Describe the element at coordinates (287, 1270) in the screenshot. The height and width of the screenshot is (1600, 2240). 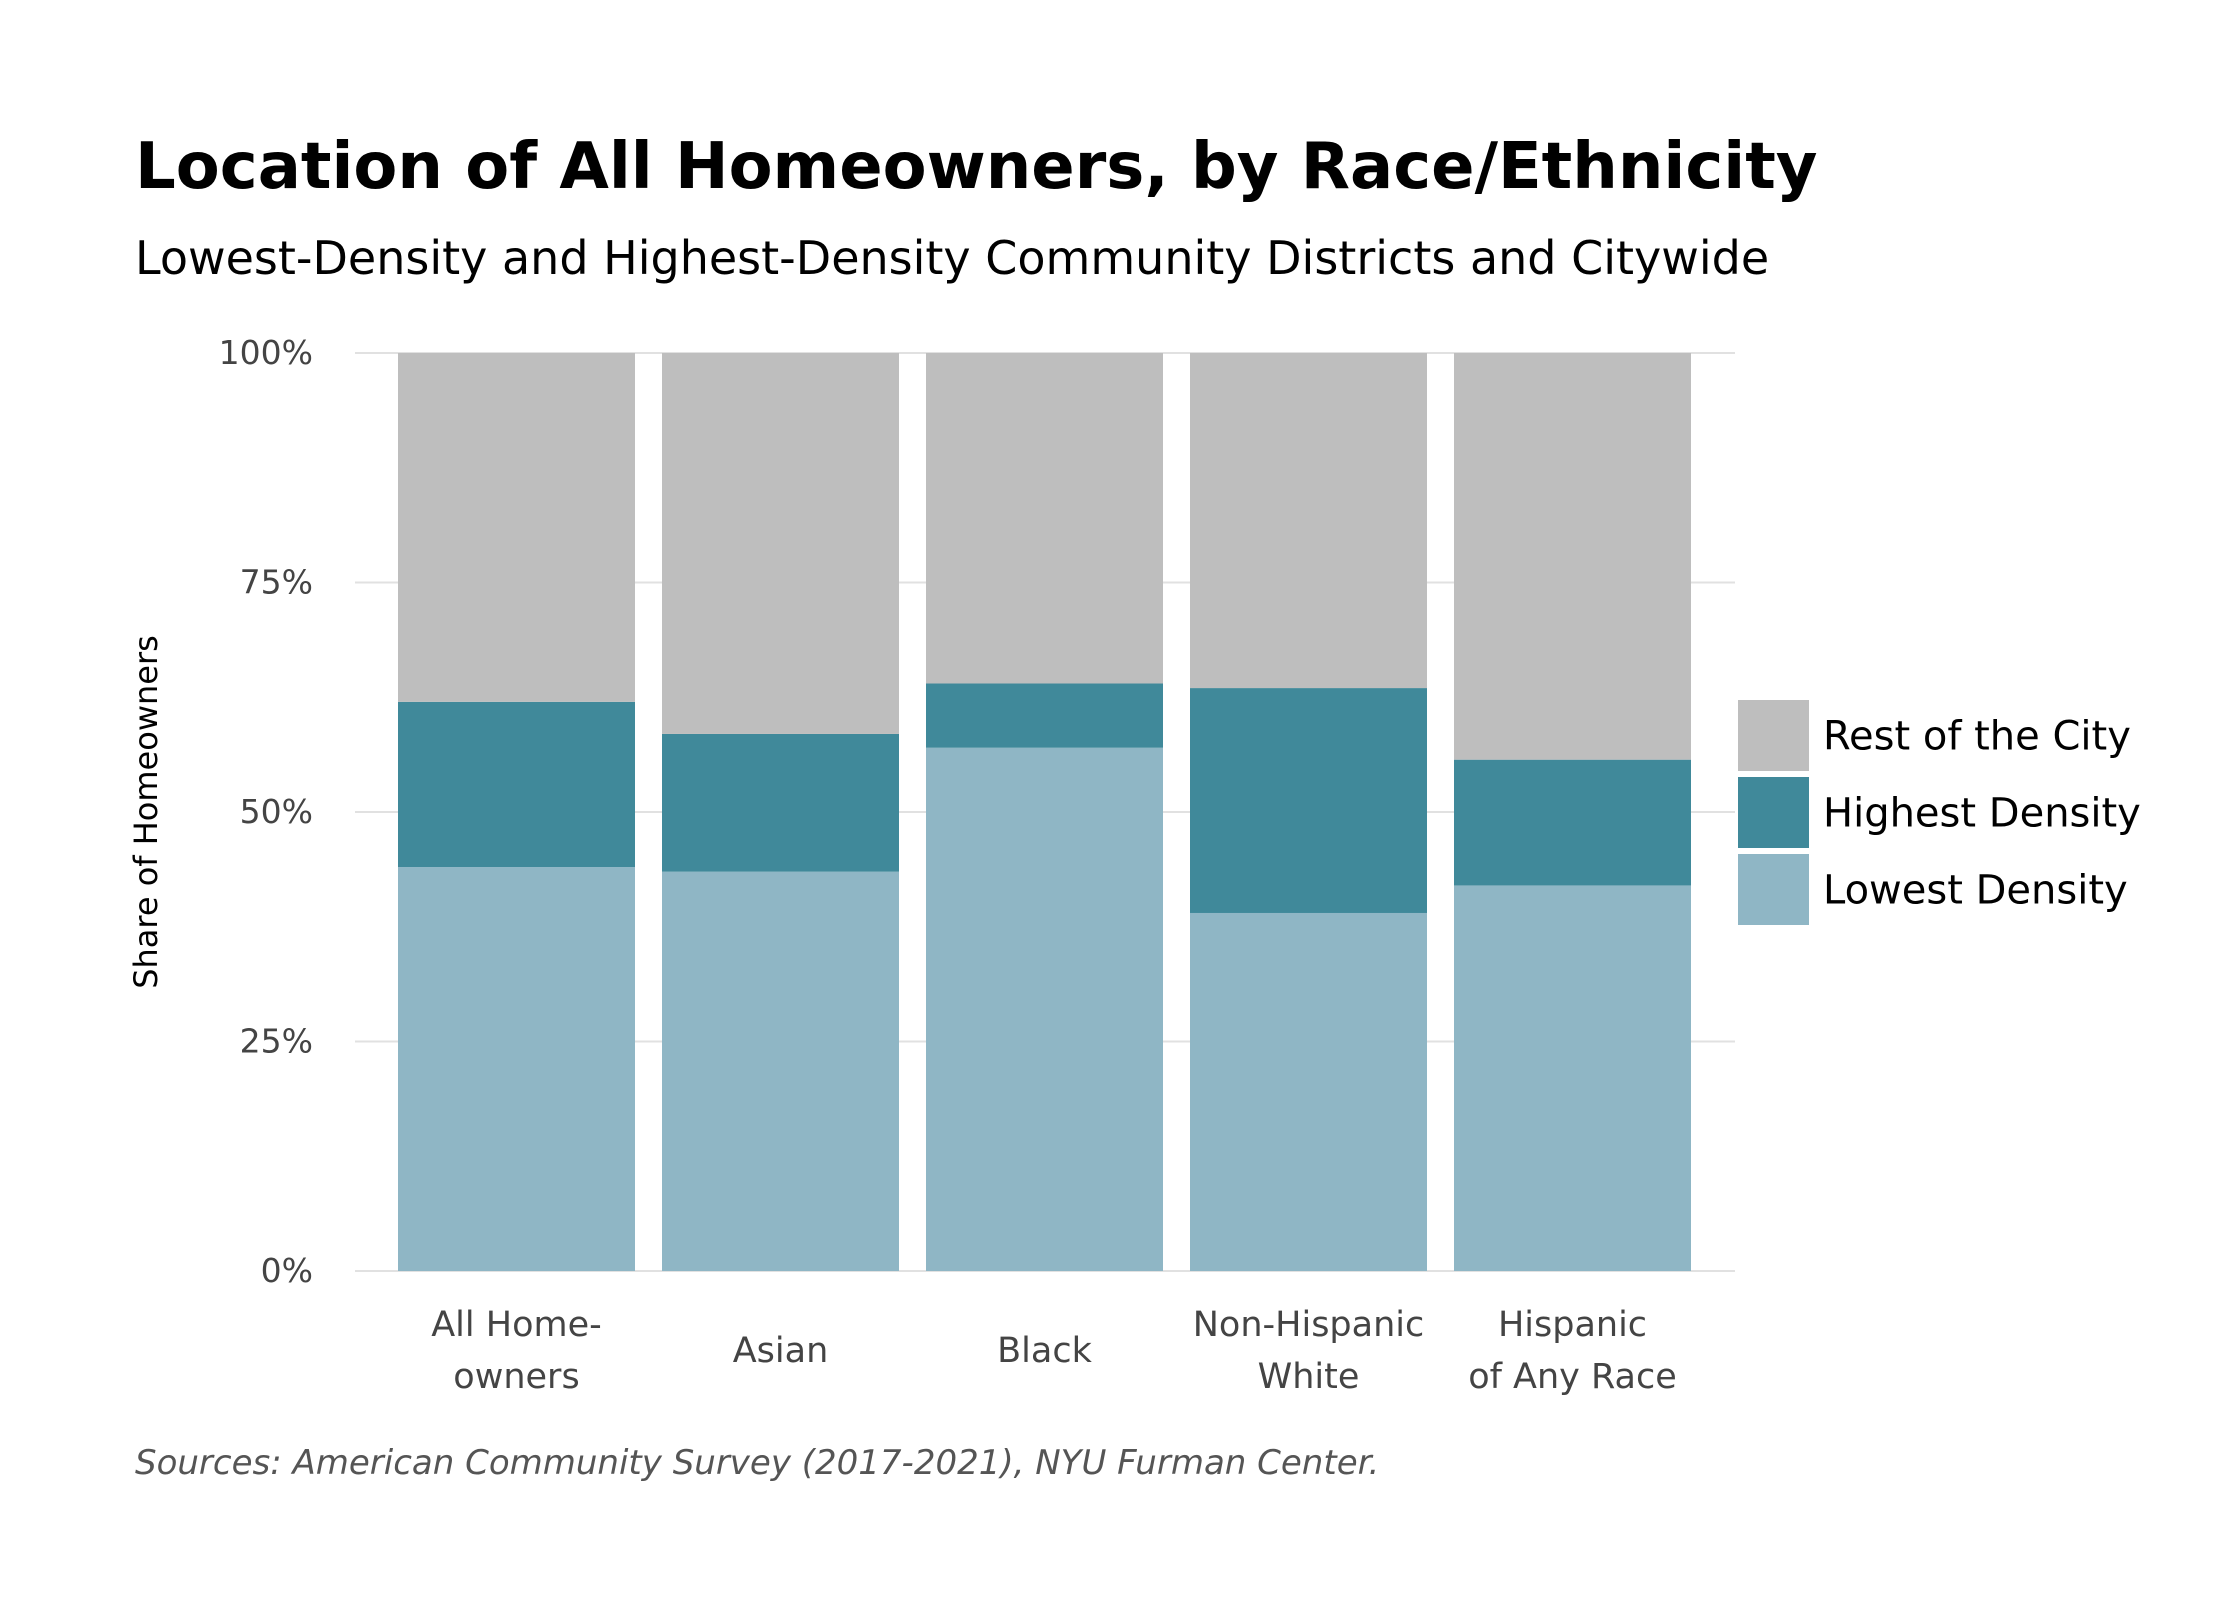
I see `y-tick-label: 0%` at that location.